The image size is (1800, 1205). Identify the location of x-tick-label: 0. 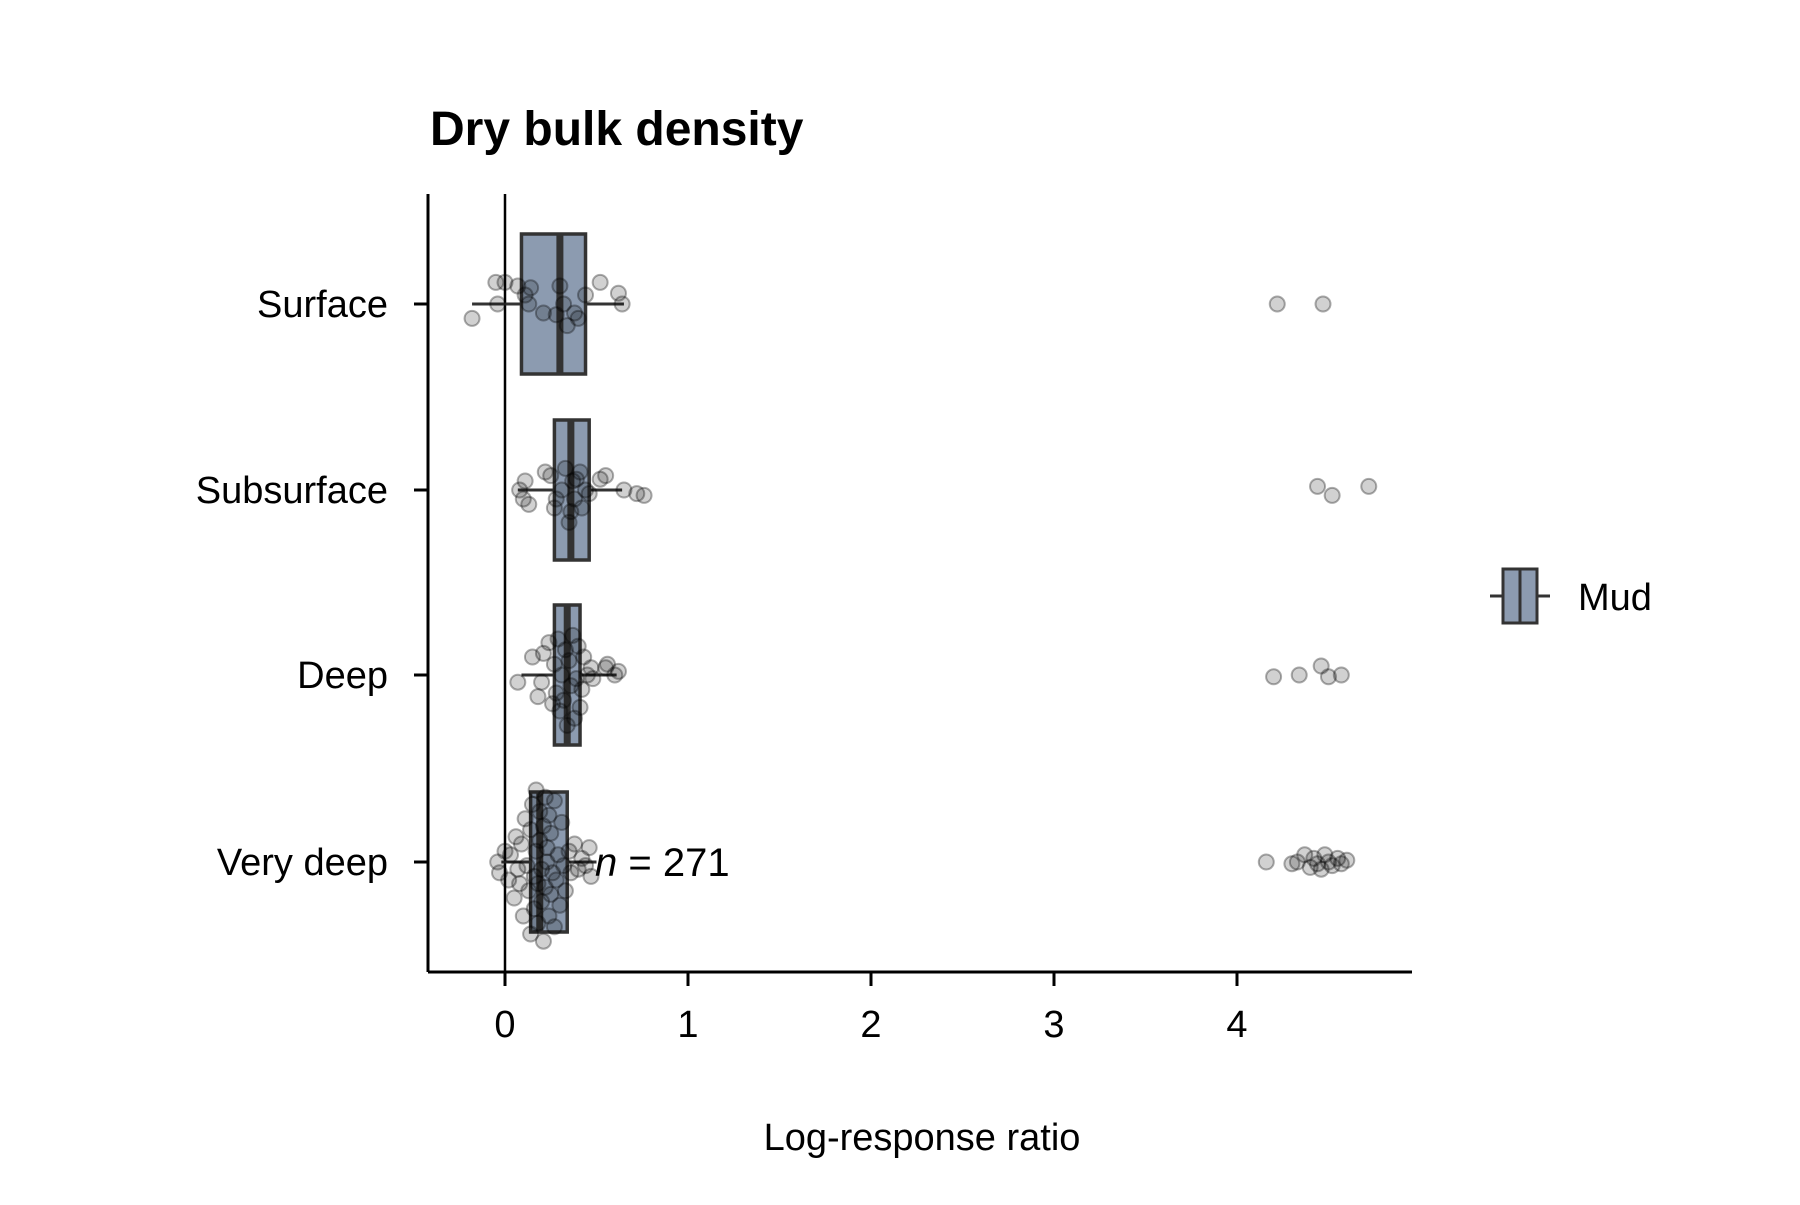
(504, 1025).